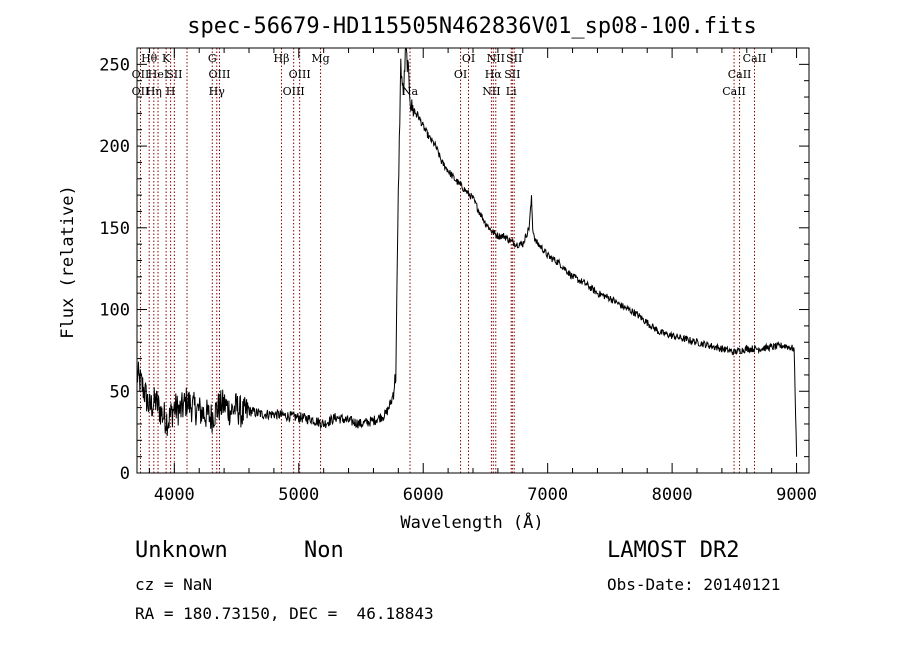 Image resolution: width=900 pixels, height=649 pixels. Describe the element at coordinates (181, 550) in the screenshot. I see `object-class: Unknown` at that location.